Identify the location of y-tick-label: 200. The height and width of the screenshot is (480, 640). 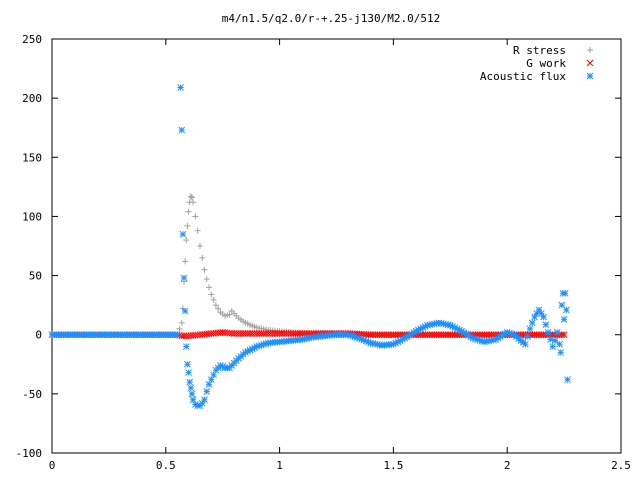
(32, 98).